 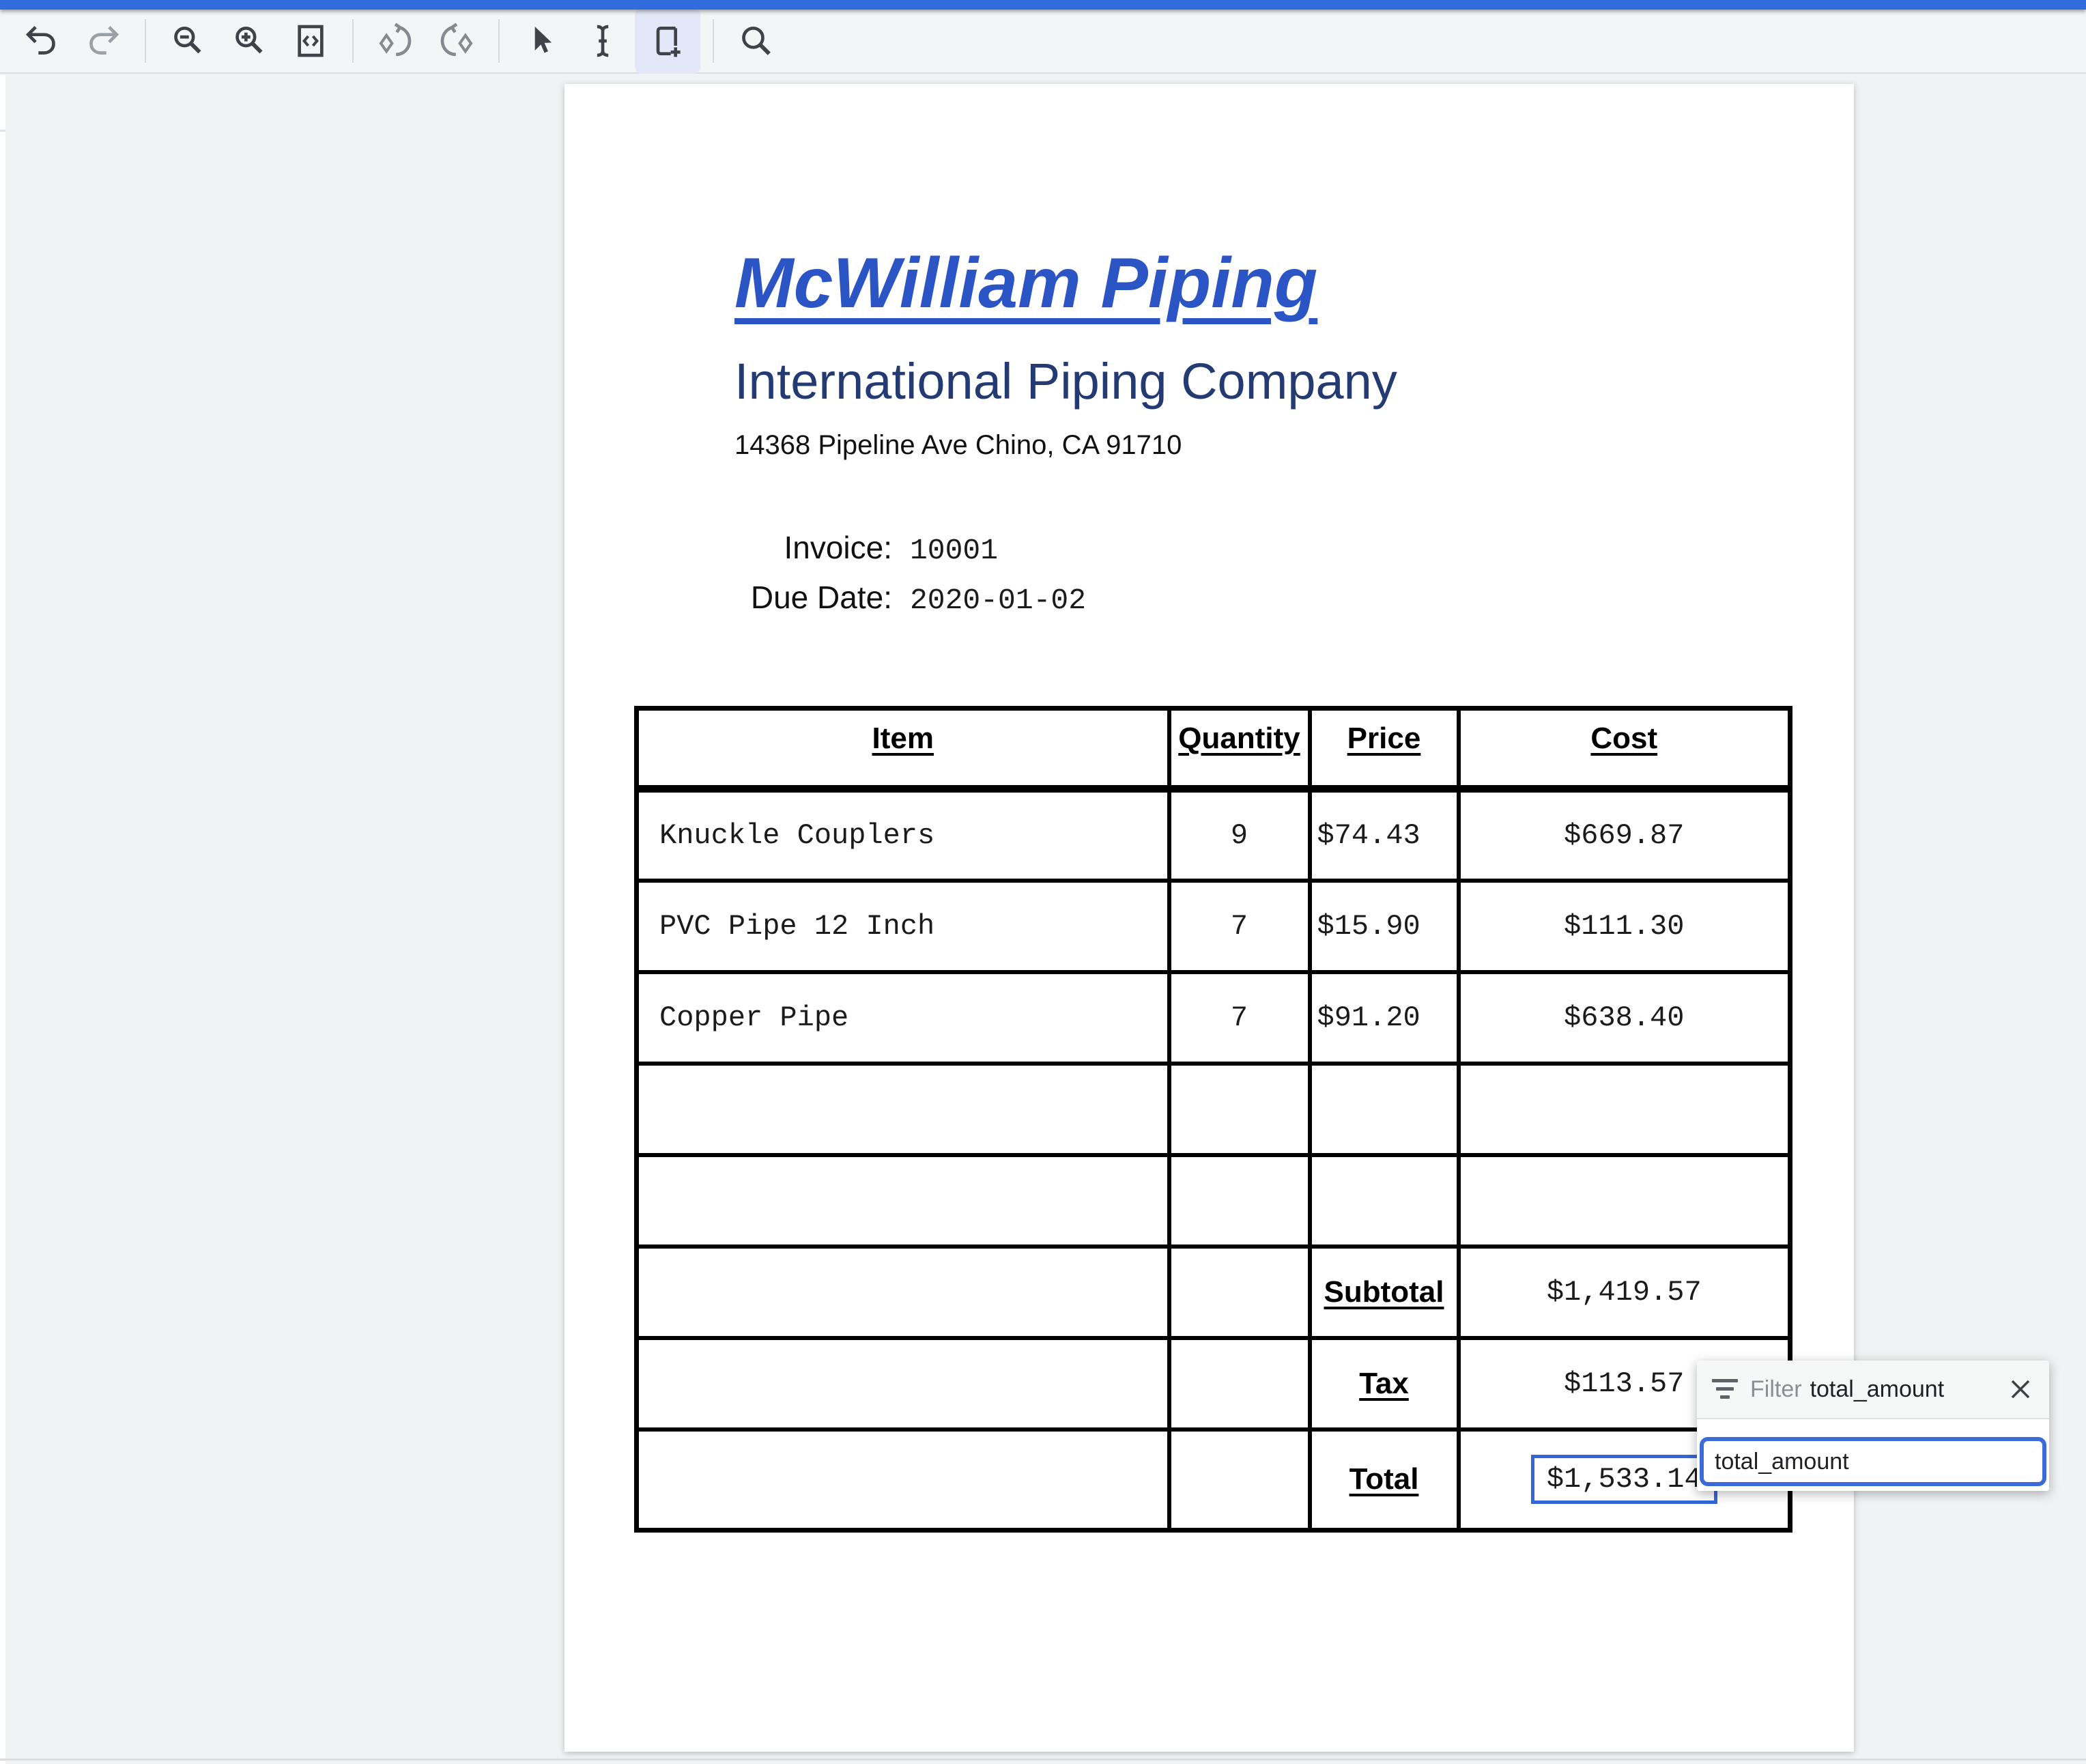 What do you see at coordinates (1624, 1292) in the screenshot?
I see `subtotal-value: $1,419.57` at bounding box center [1624, 1292].